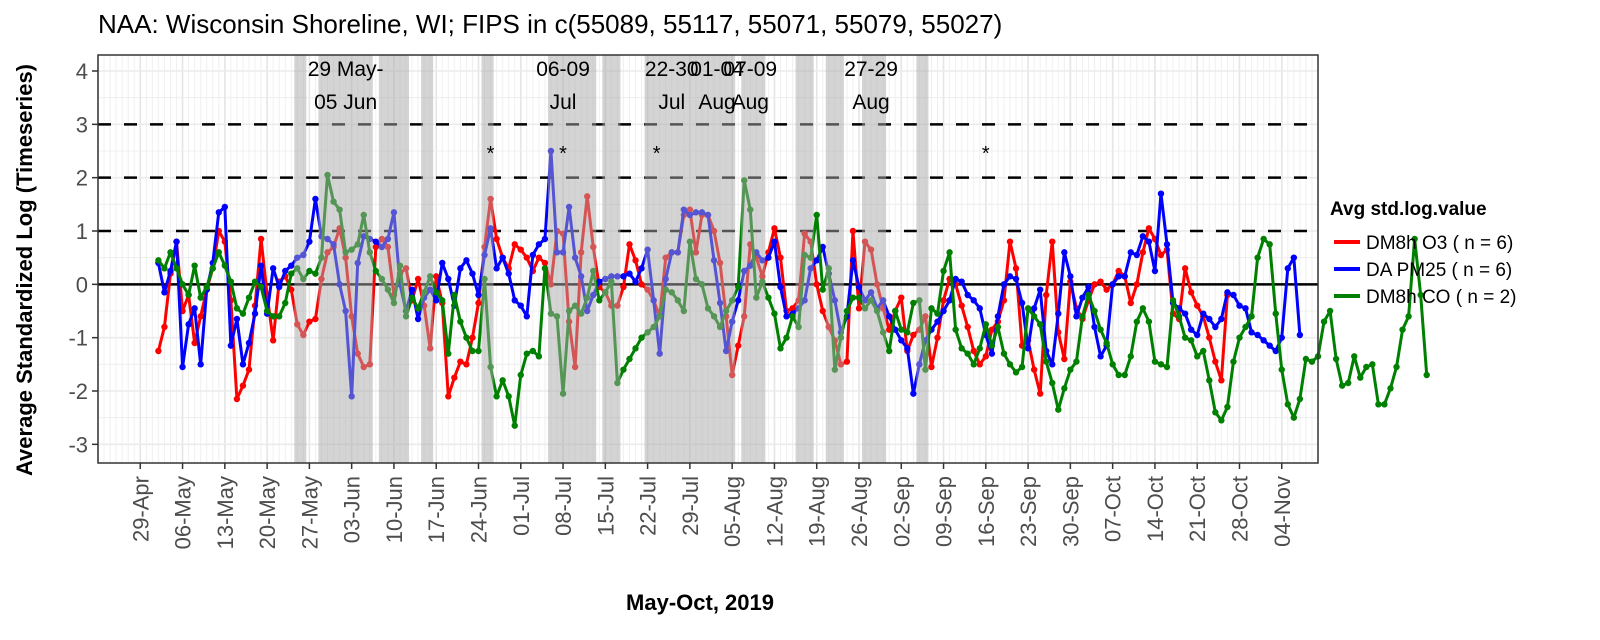 The image size is (1600, 640). Describe the element at coordinates (82, 71) in the screenshot. I see `y-tick-label: 4` at that location.